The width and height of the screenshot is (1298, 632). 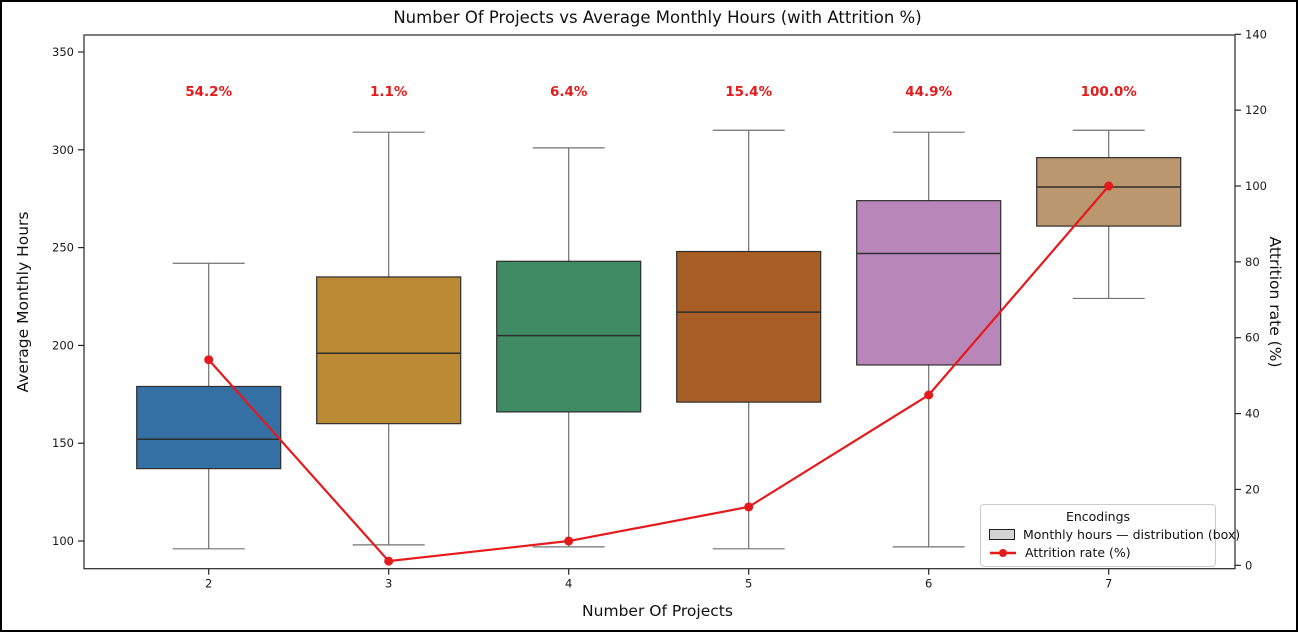 I want to click on y-left-axis-title: Average Monthly Hours, so click(x=23, y=302).